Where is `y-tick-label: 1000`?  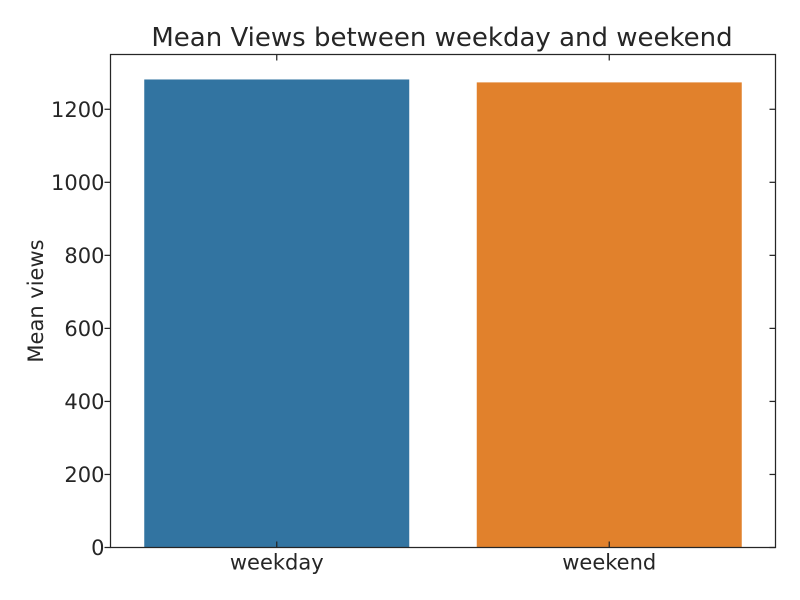
y-tick-label: 1000 is located at coordinates (77, 183).